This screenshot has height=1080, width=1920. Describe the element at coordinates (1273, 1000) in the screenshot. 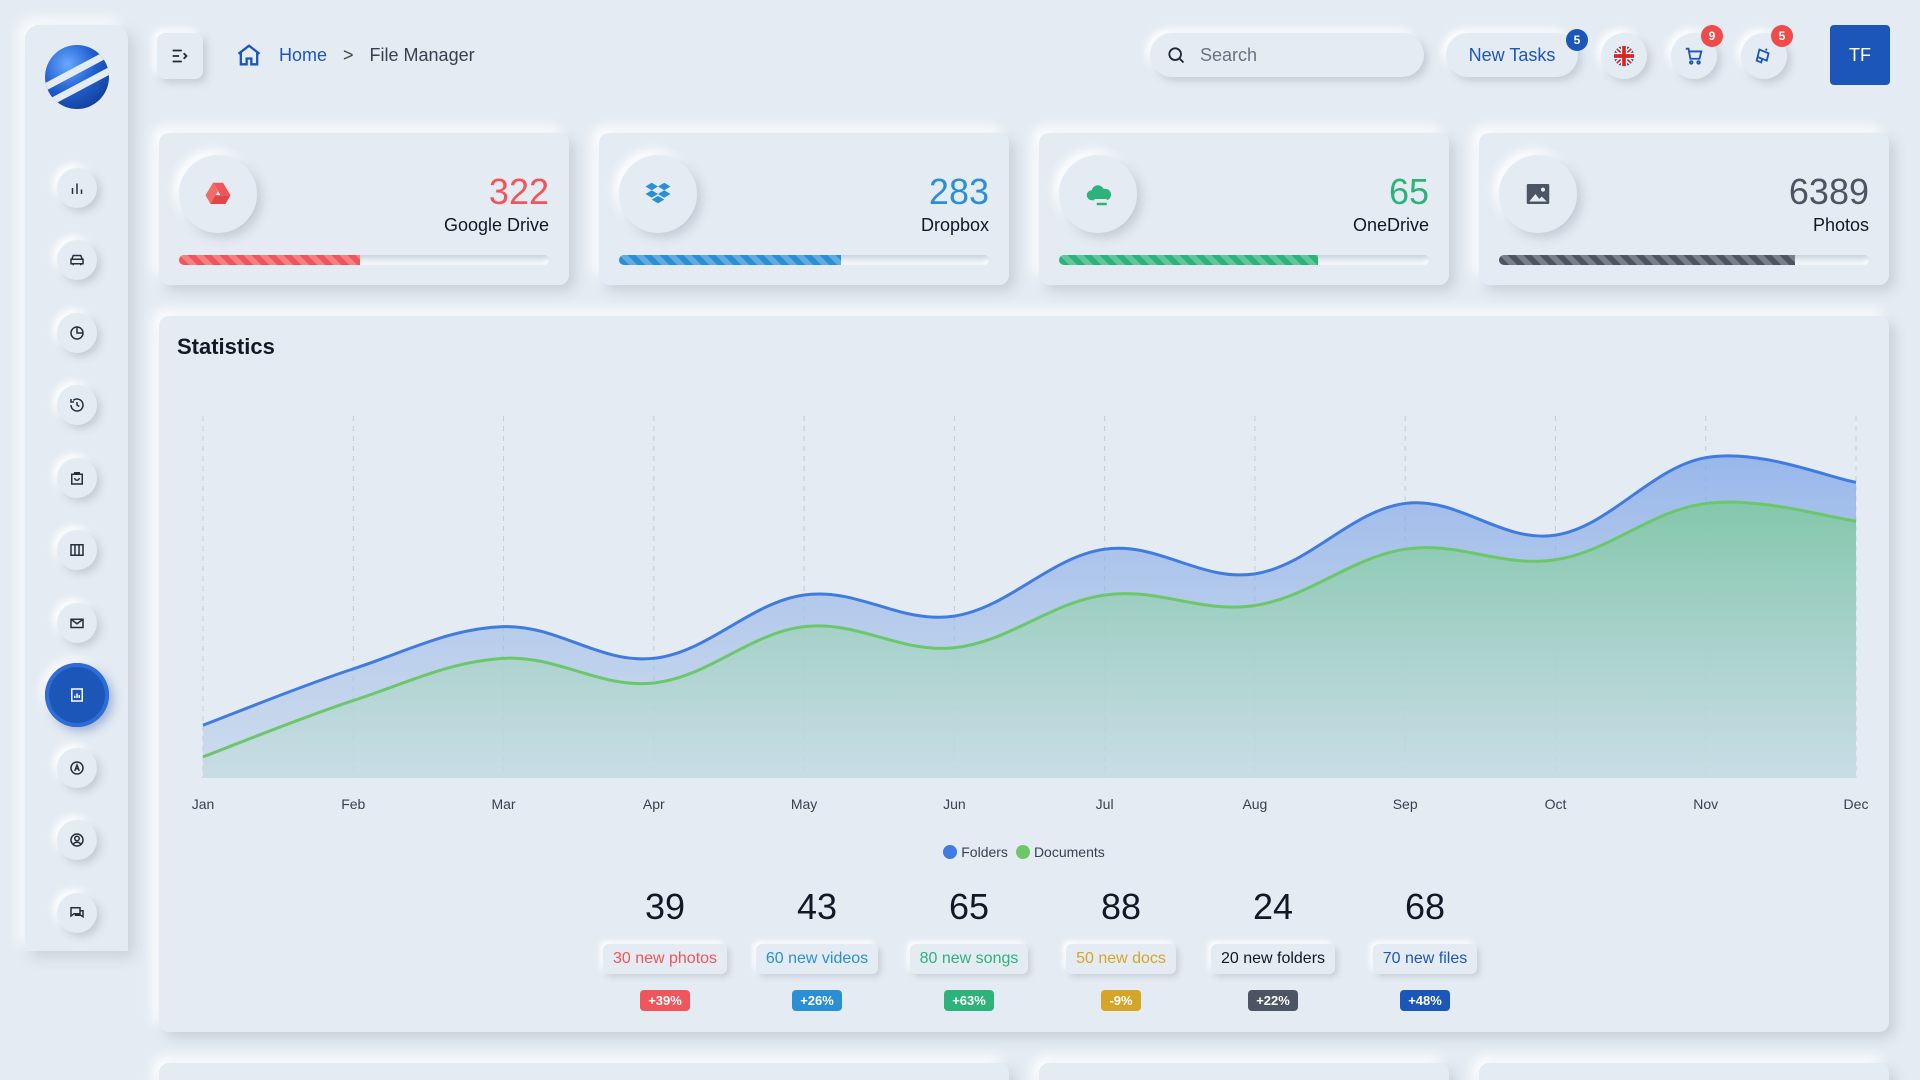

I see `summary-change-badge: +22%` at that location.